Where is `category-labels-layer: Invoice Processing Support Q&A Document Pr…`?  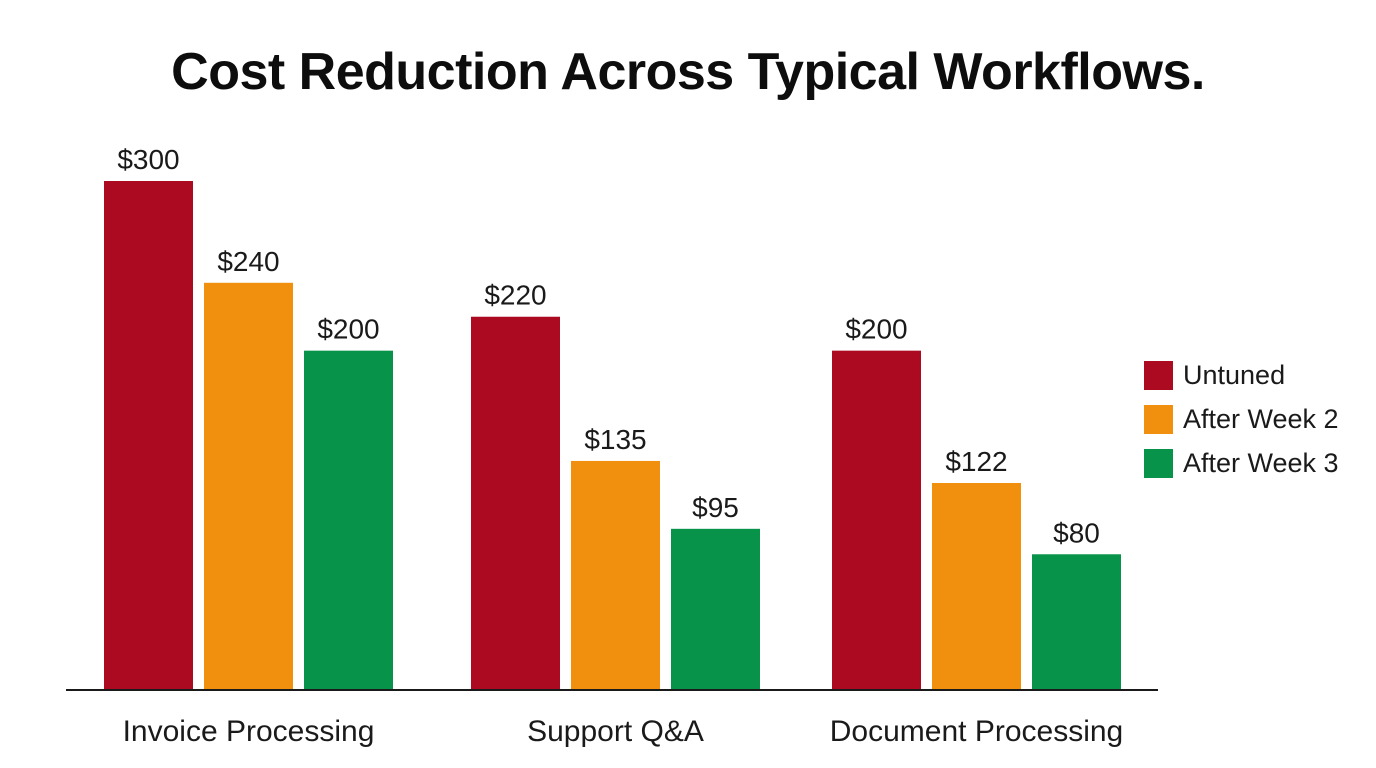 category-labels-layer: Invoice Processing Support Q&A Document Pr… is located at coordinates (623, 731).